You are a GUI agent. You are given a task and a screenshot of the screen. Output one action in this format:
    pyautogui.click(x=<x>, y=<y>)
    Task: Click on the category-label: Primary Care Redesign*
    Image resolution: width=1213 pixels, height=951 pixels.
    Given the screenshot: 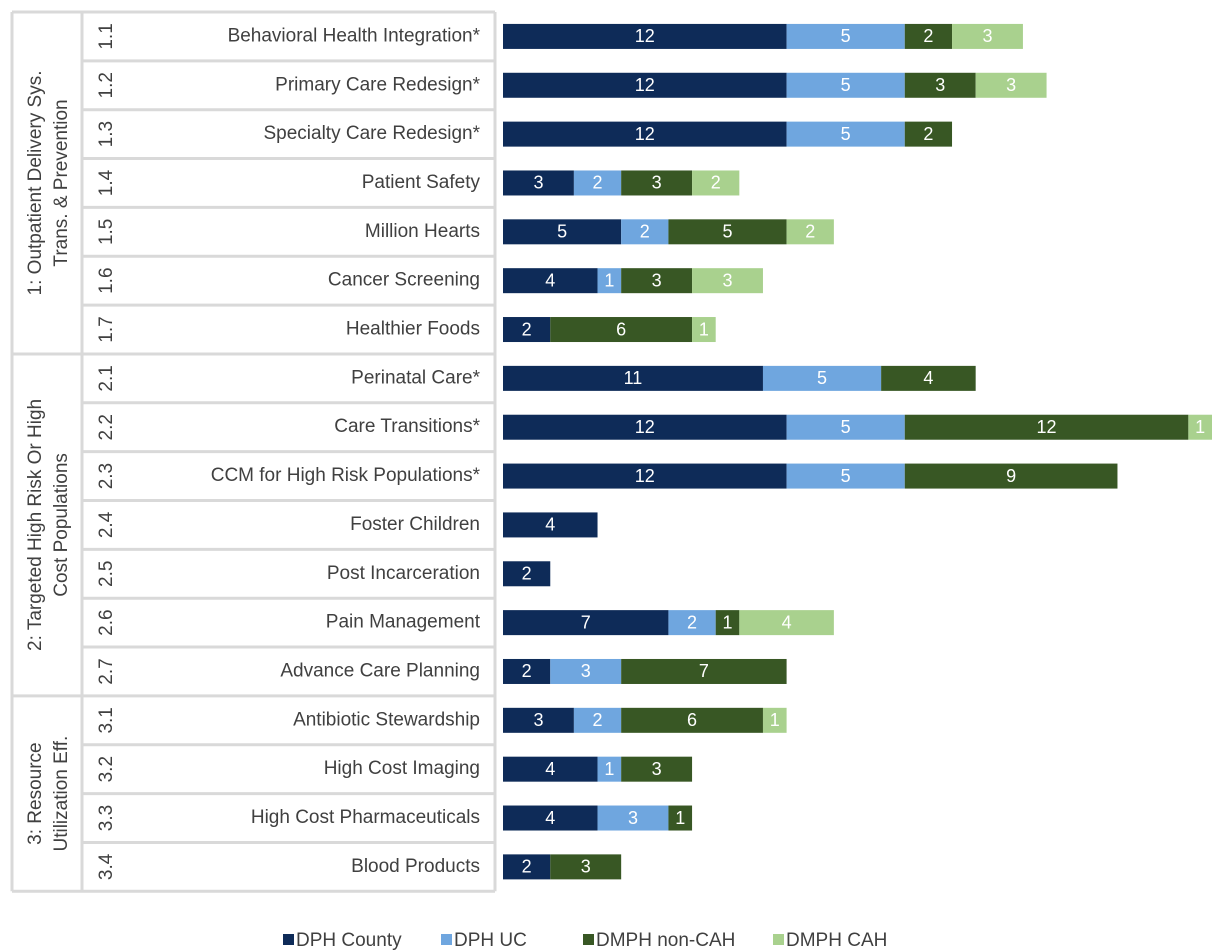 What is the action you would take?
    pyautogui.click(x=377, y=84)
    